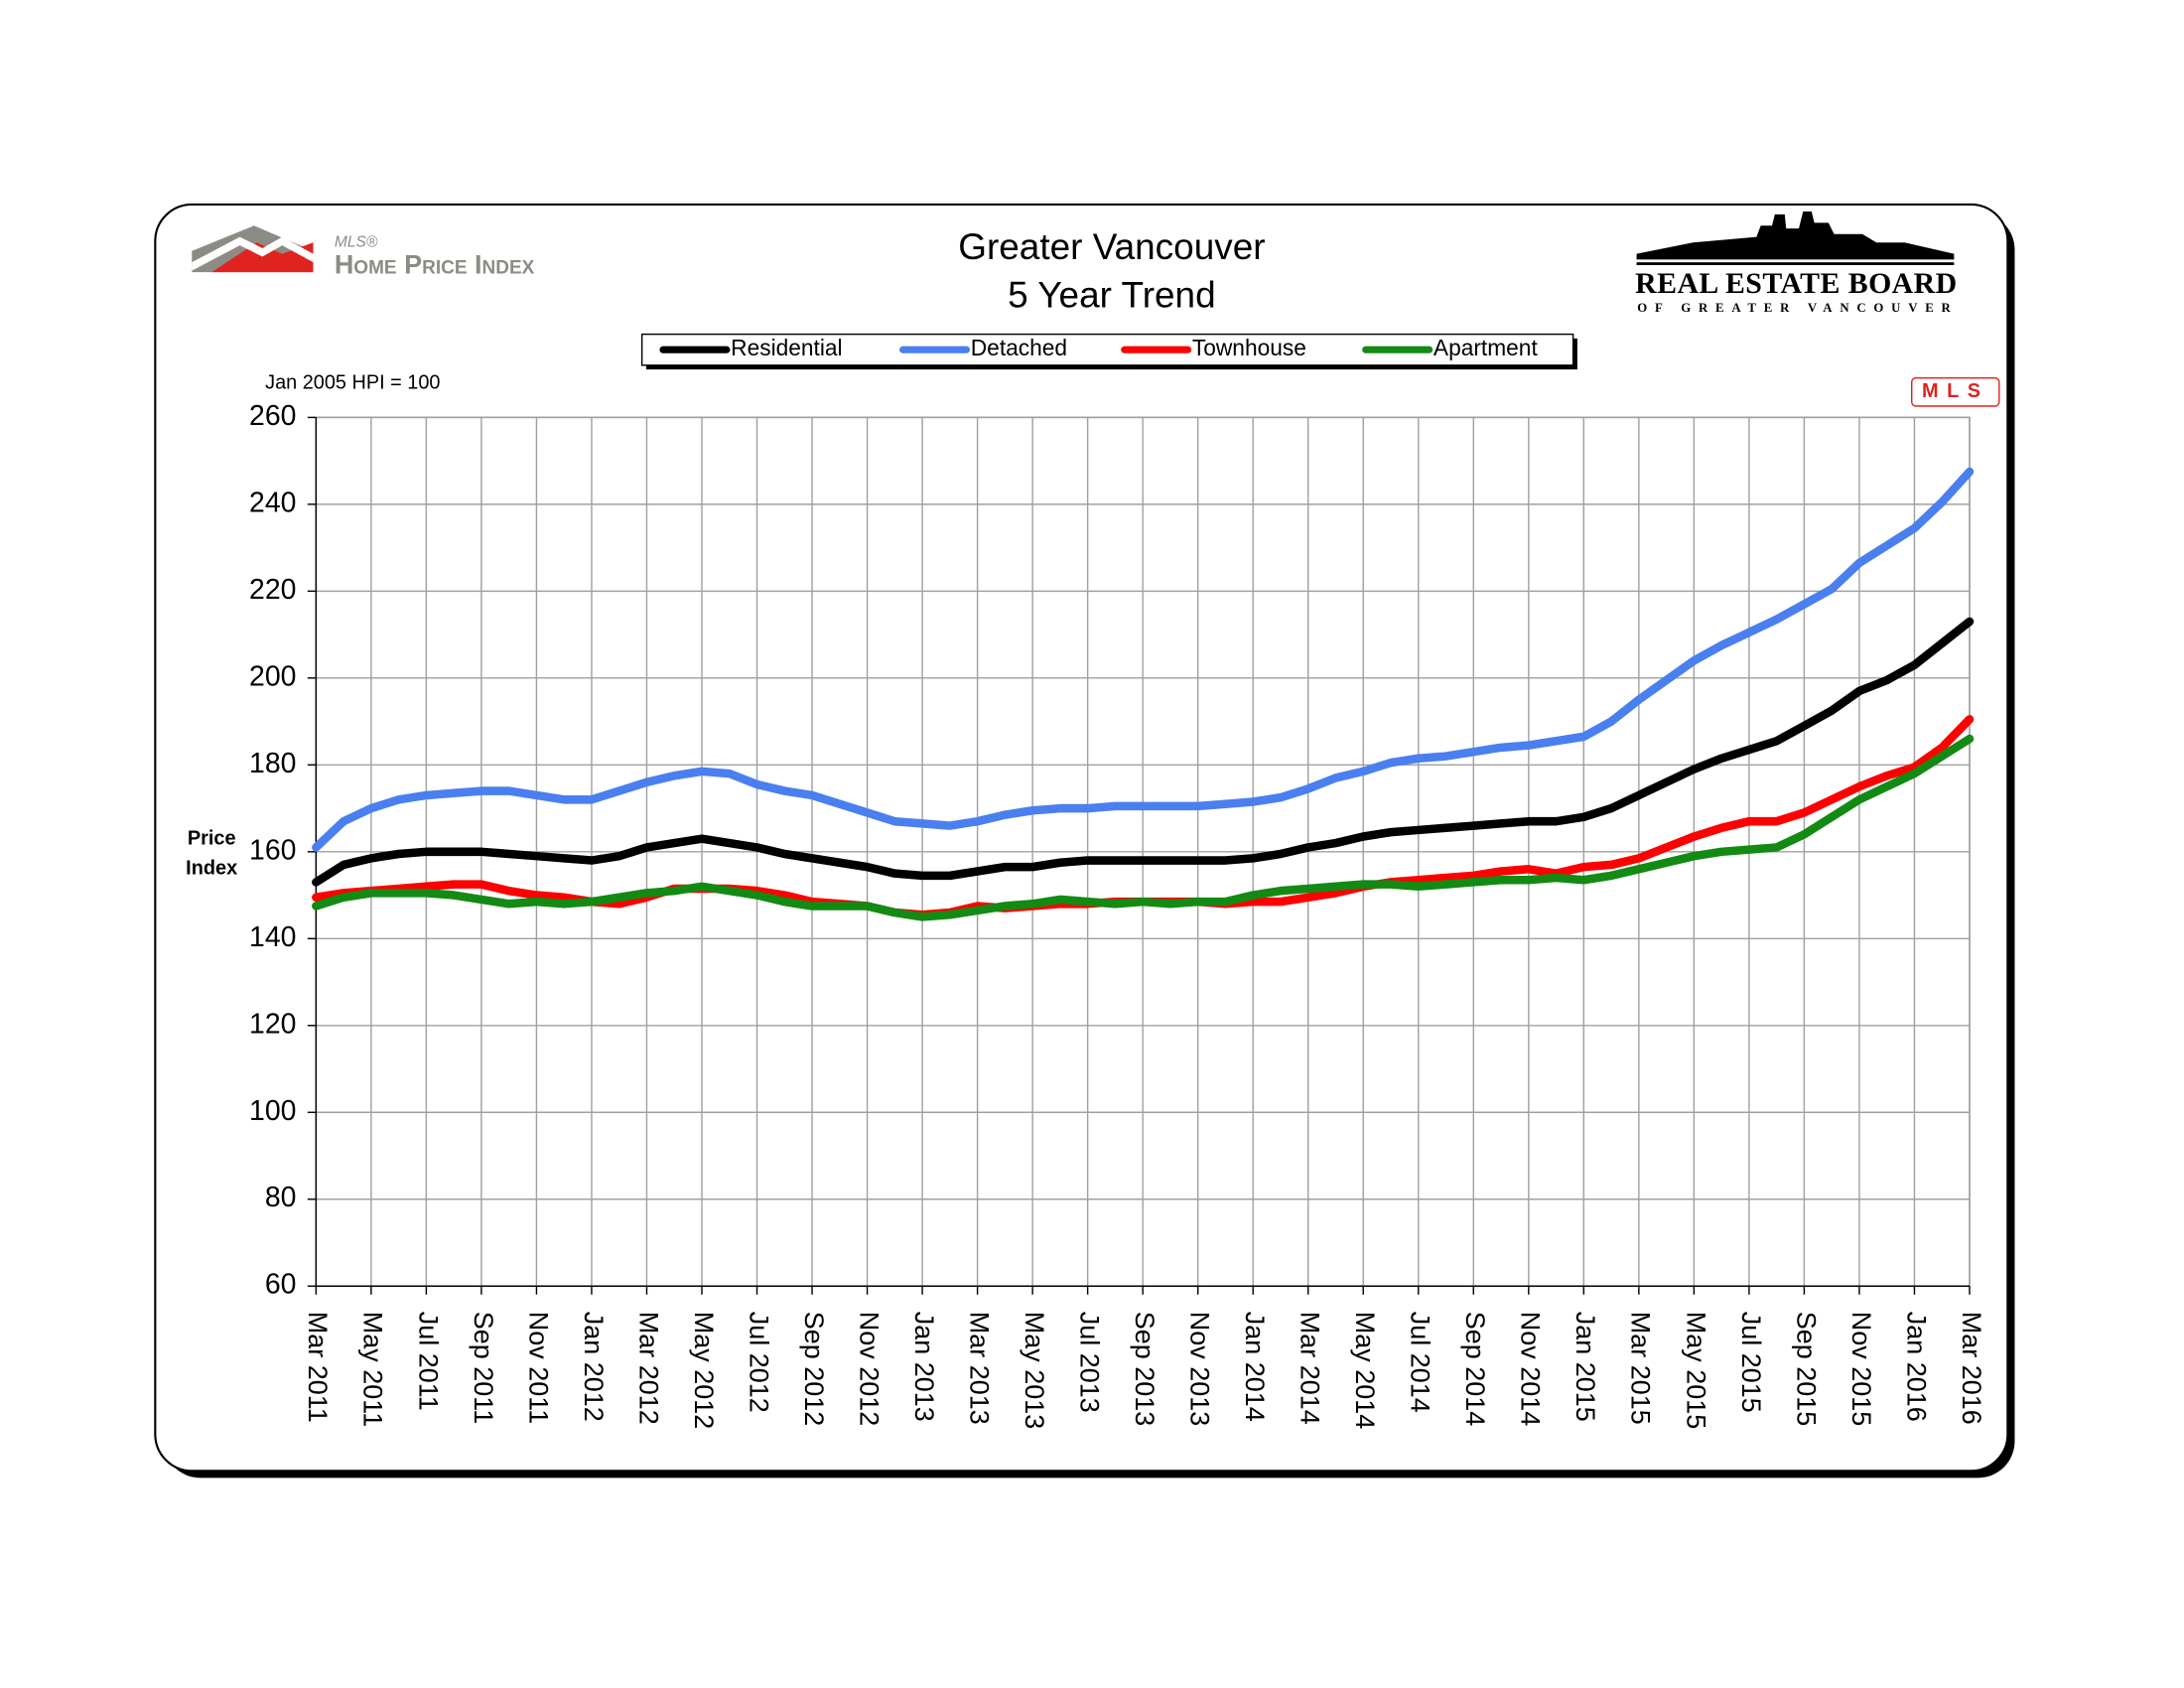 The width and height of the screenshot is (2184, 1688). What do you see at coordinates (272, 763) in the screenshot?
I see `y-tick-label: 180` at bounding box center [272, 763].